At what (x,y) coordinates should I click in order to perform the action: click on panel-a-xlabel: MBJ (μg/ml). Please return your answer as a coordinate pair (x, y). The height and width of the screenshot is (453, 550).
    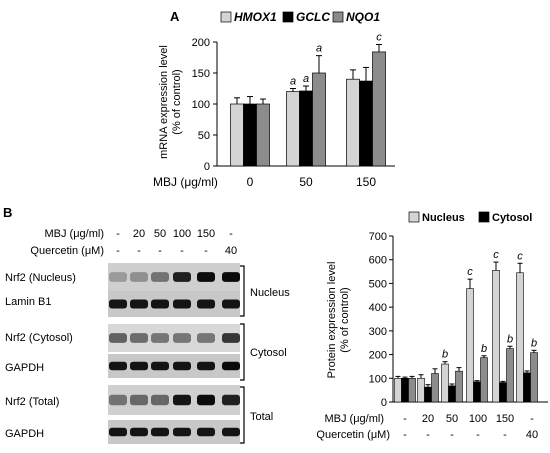
    Looking at the image, I should click on (185, 182).